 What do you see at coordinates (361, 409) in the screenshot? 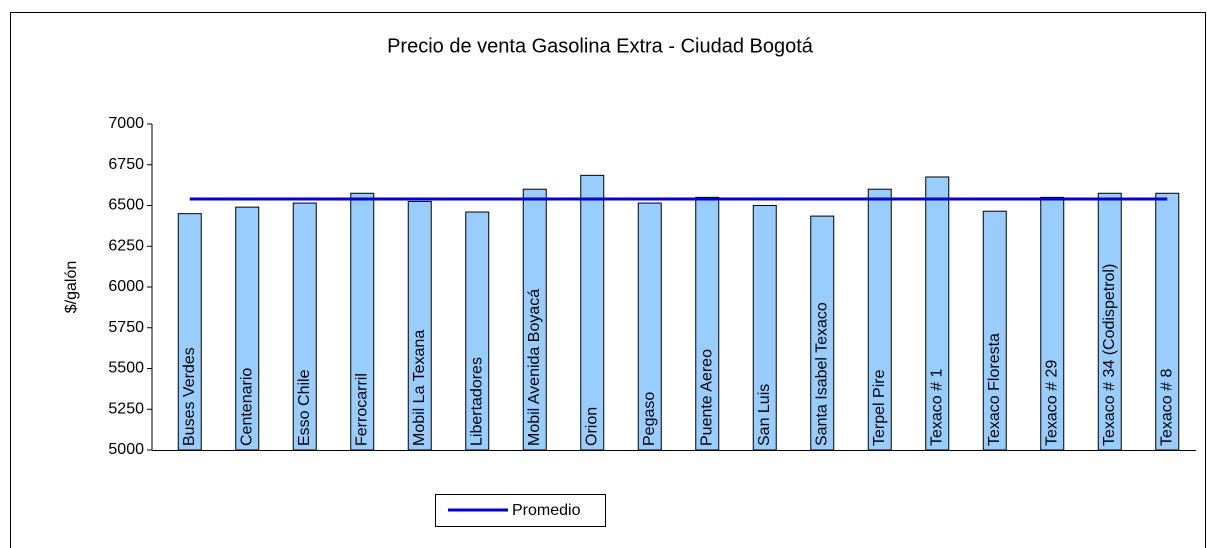
I see `category-label: Ferrocarril` at bounding box center [361, 409].